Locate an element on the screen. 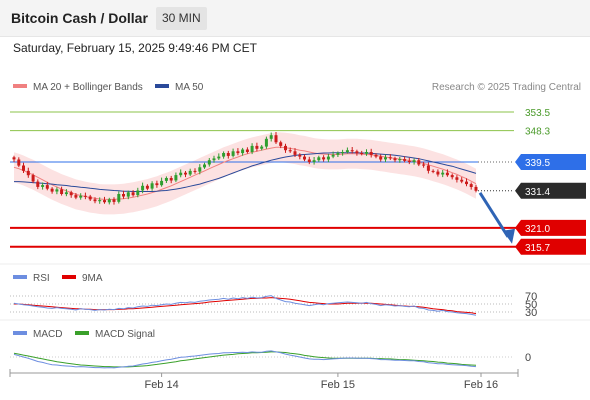 The height and width of the screenshot is (400, 590). rsi-line is located at coordinates (245, 305).